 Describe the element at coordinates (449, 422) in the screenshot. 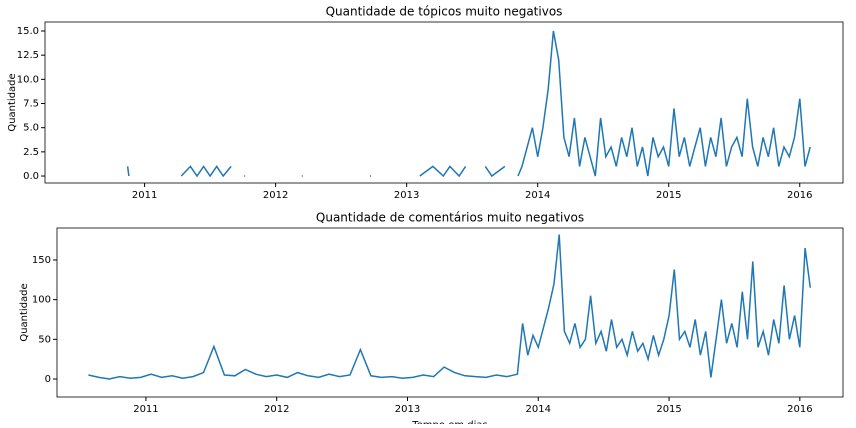

I see `x-axis-label: Tempo em dias` at that location.